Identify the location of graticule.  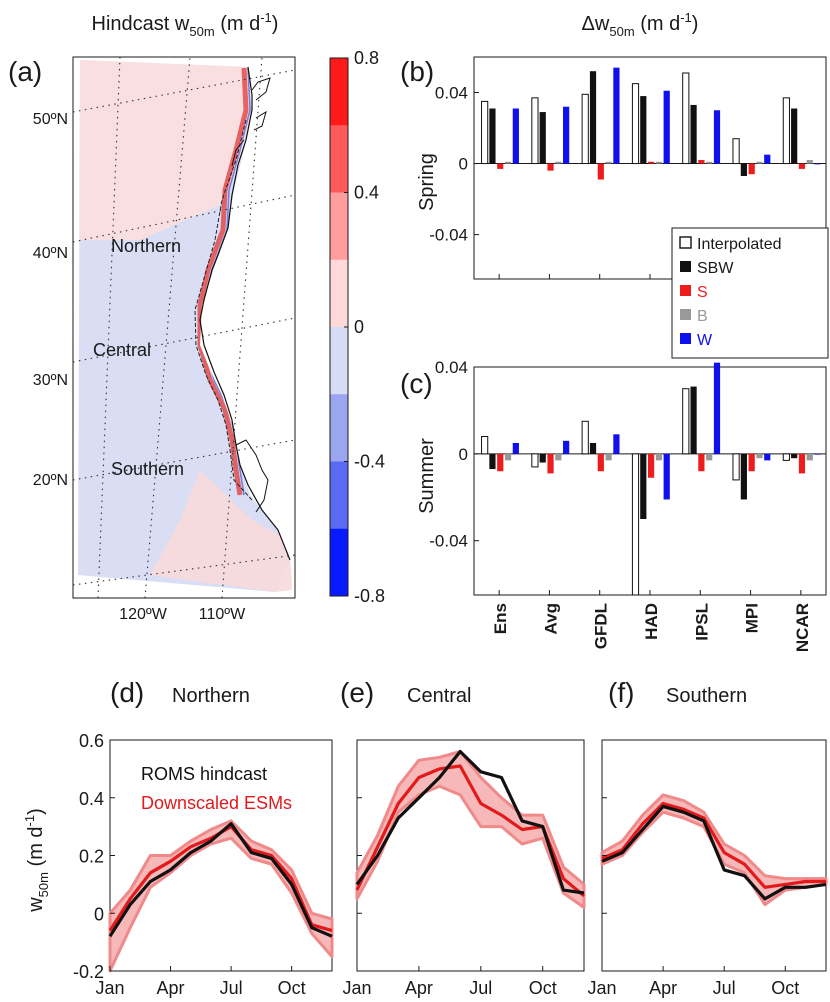
(184, 327).